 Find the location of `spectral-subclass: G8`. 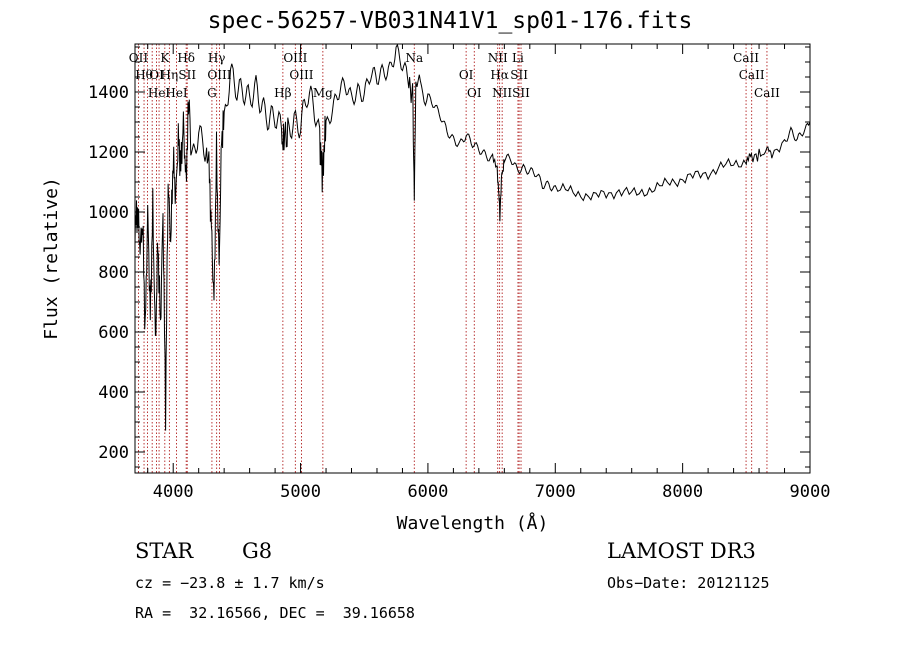

spectral-subclass: G8 is located at coordinates (257, 551).